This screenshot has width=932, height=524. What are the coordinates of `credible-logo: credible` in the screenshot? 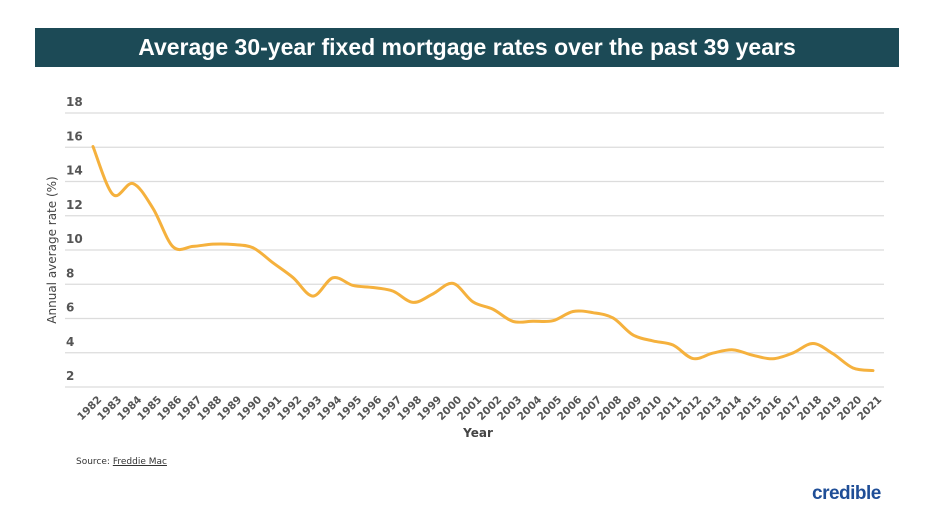 It's located at (846, 493).